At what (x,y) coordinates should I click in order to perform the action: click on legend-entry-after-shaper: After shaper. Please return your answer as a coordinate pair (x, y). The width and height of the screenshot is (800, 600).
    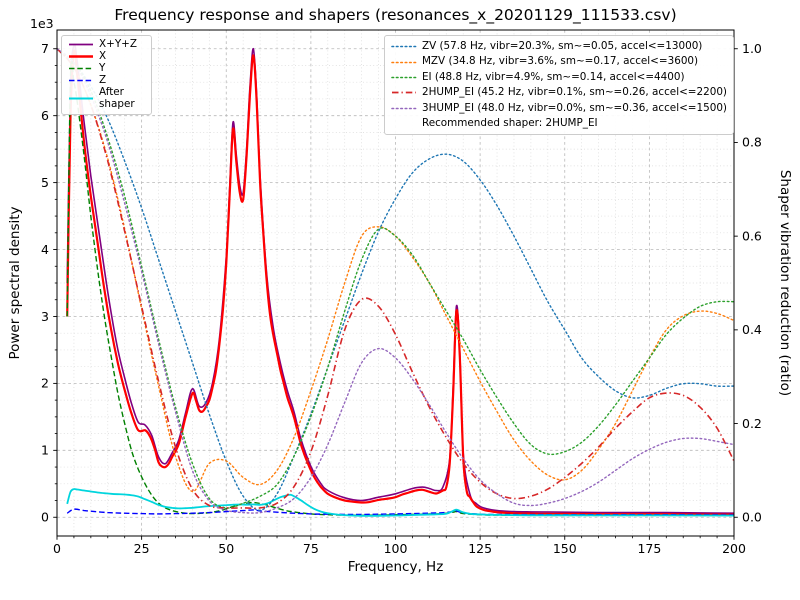
    Looking at the image, I should click on (106, 98).